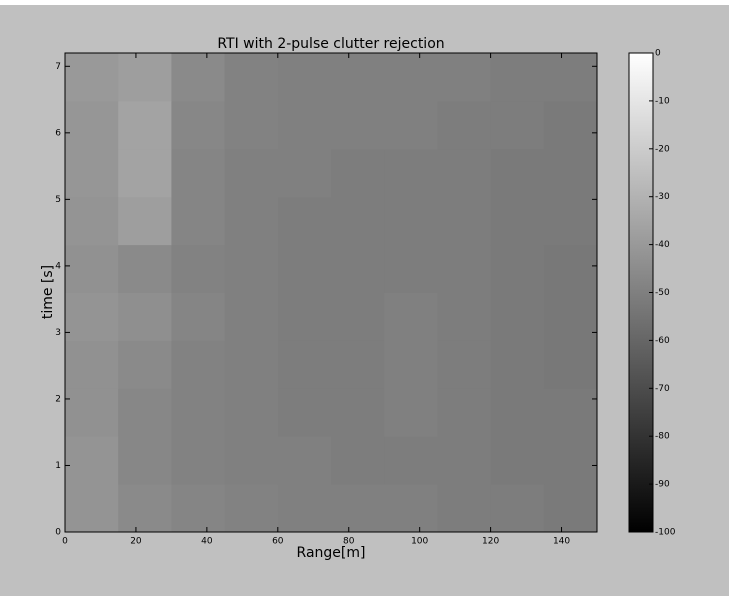 This screenshot has width=729, height=596. I want to click on x-axis-label: Range[m], so click(331, 553).